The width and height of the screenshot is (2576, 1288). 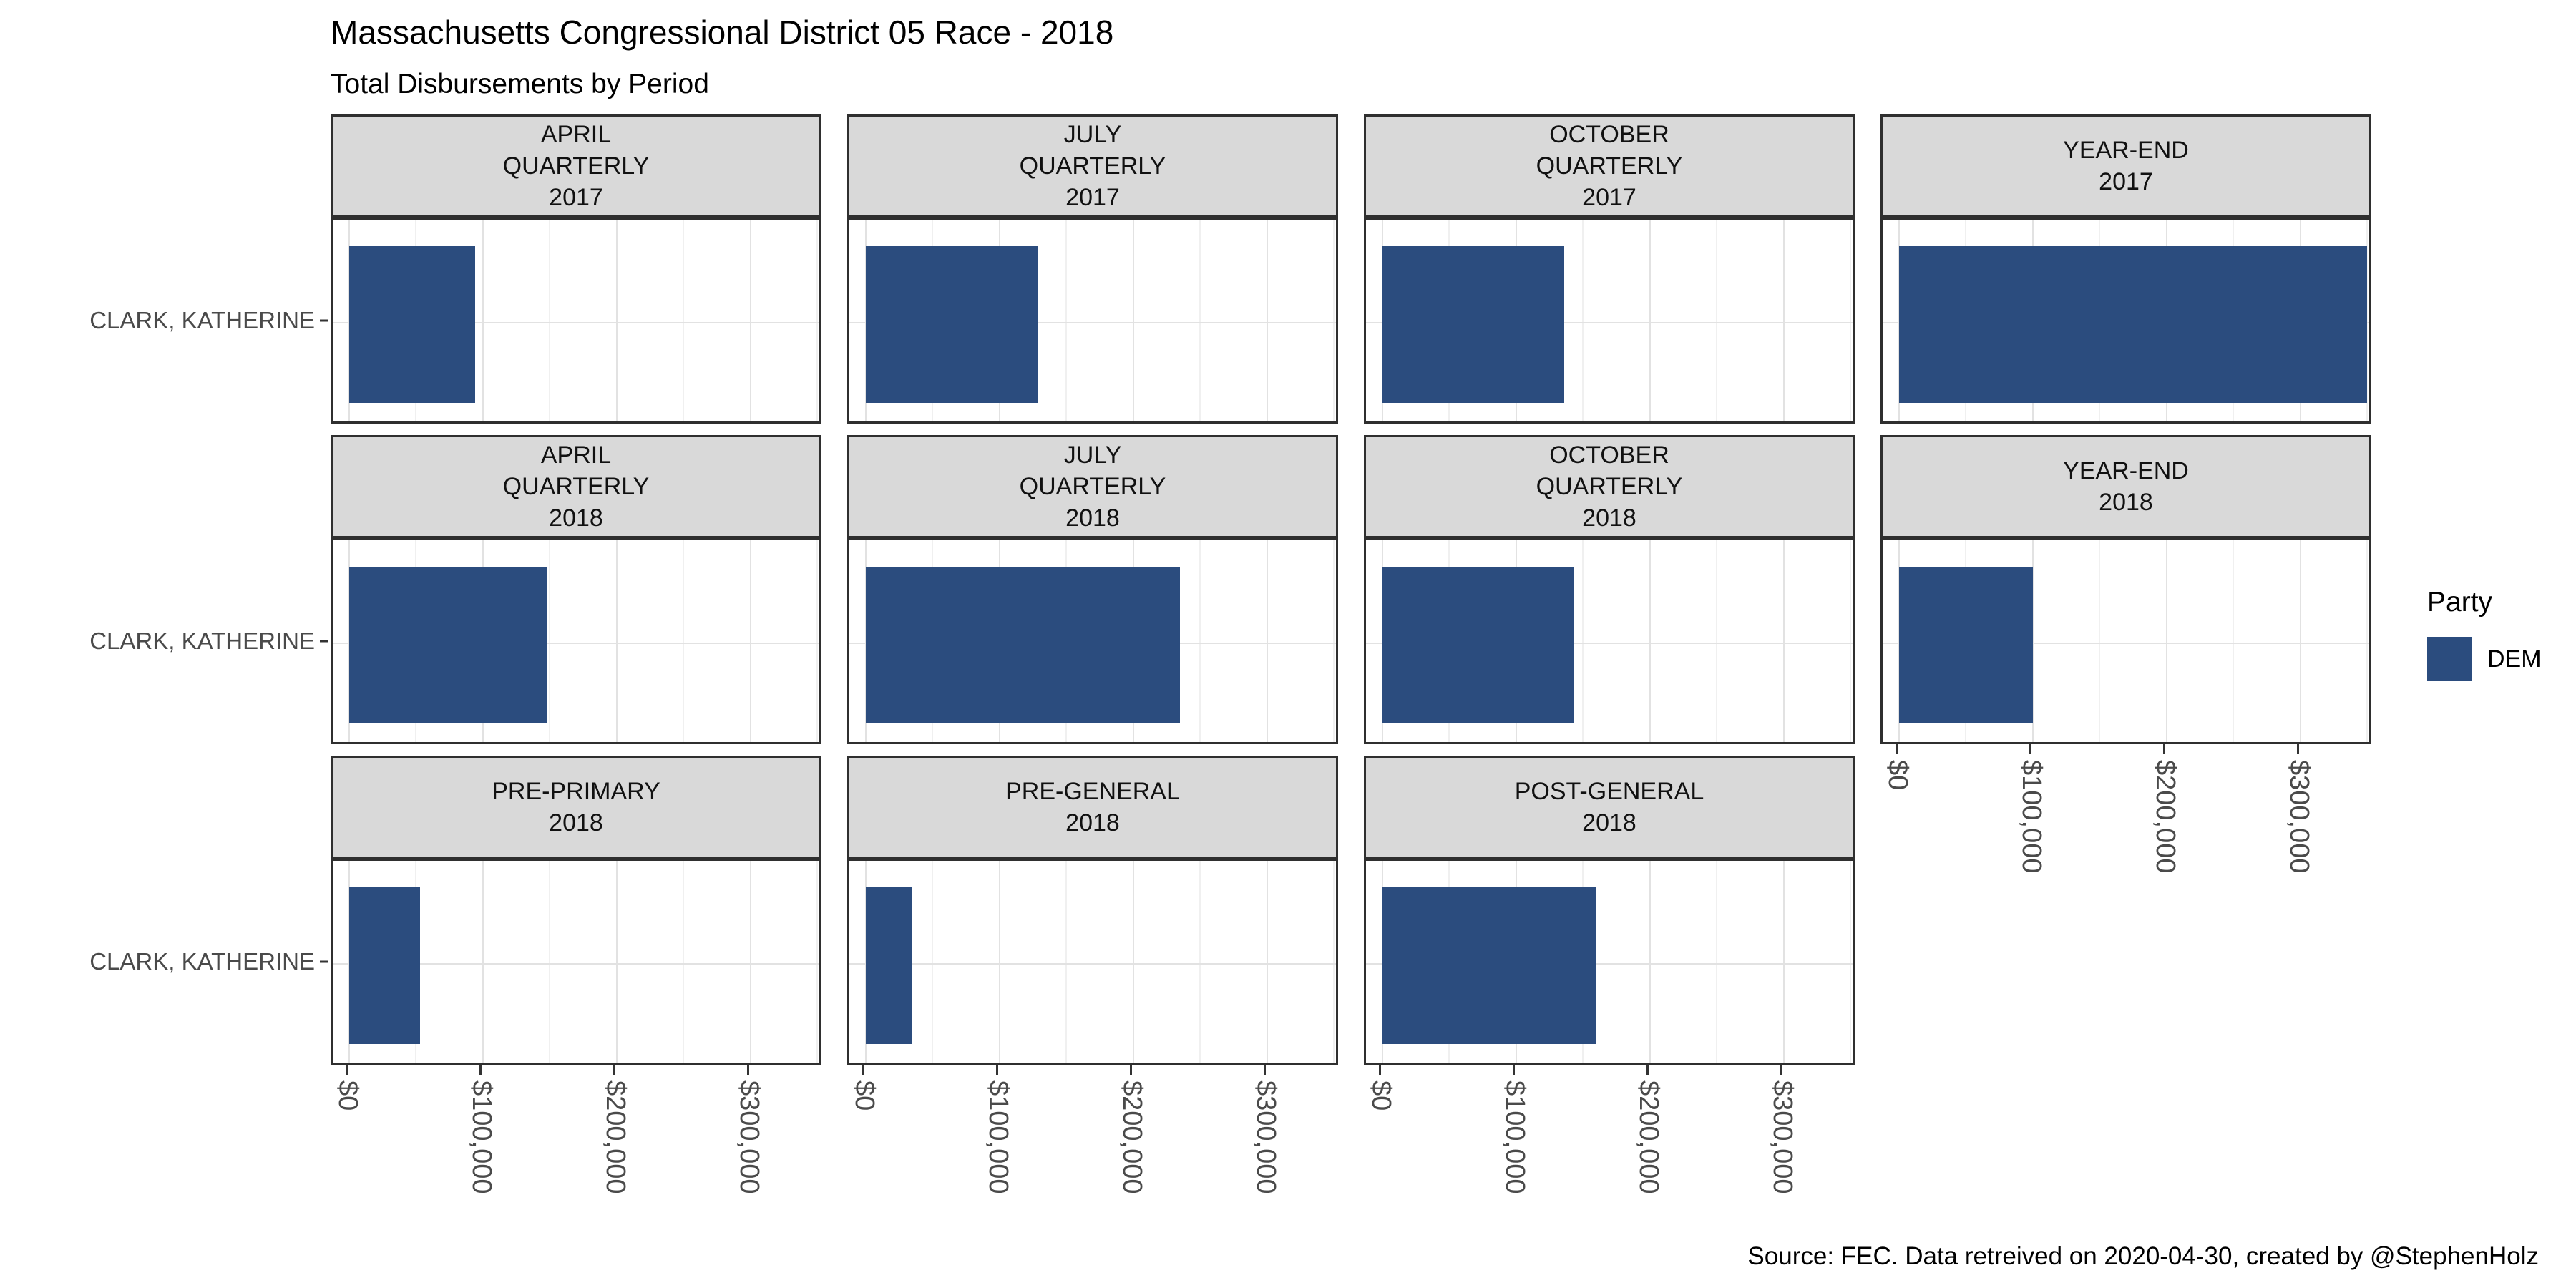 I want to click on facet-strip: JULY QUARTERLY 2018, so click(x=1092, y=486).